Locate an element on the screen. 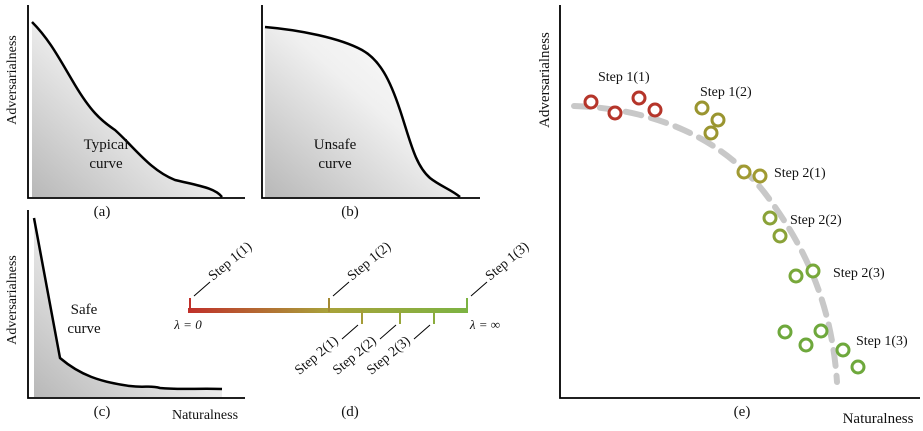 Image resolution: width=923 pixels, height=431 pixels. panel-c-curve-label-1: Safe is located at coordinates (84, 310).